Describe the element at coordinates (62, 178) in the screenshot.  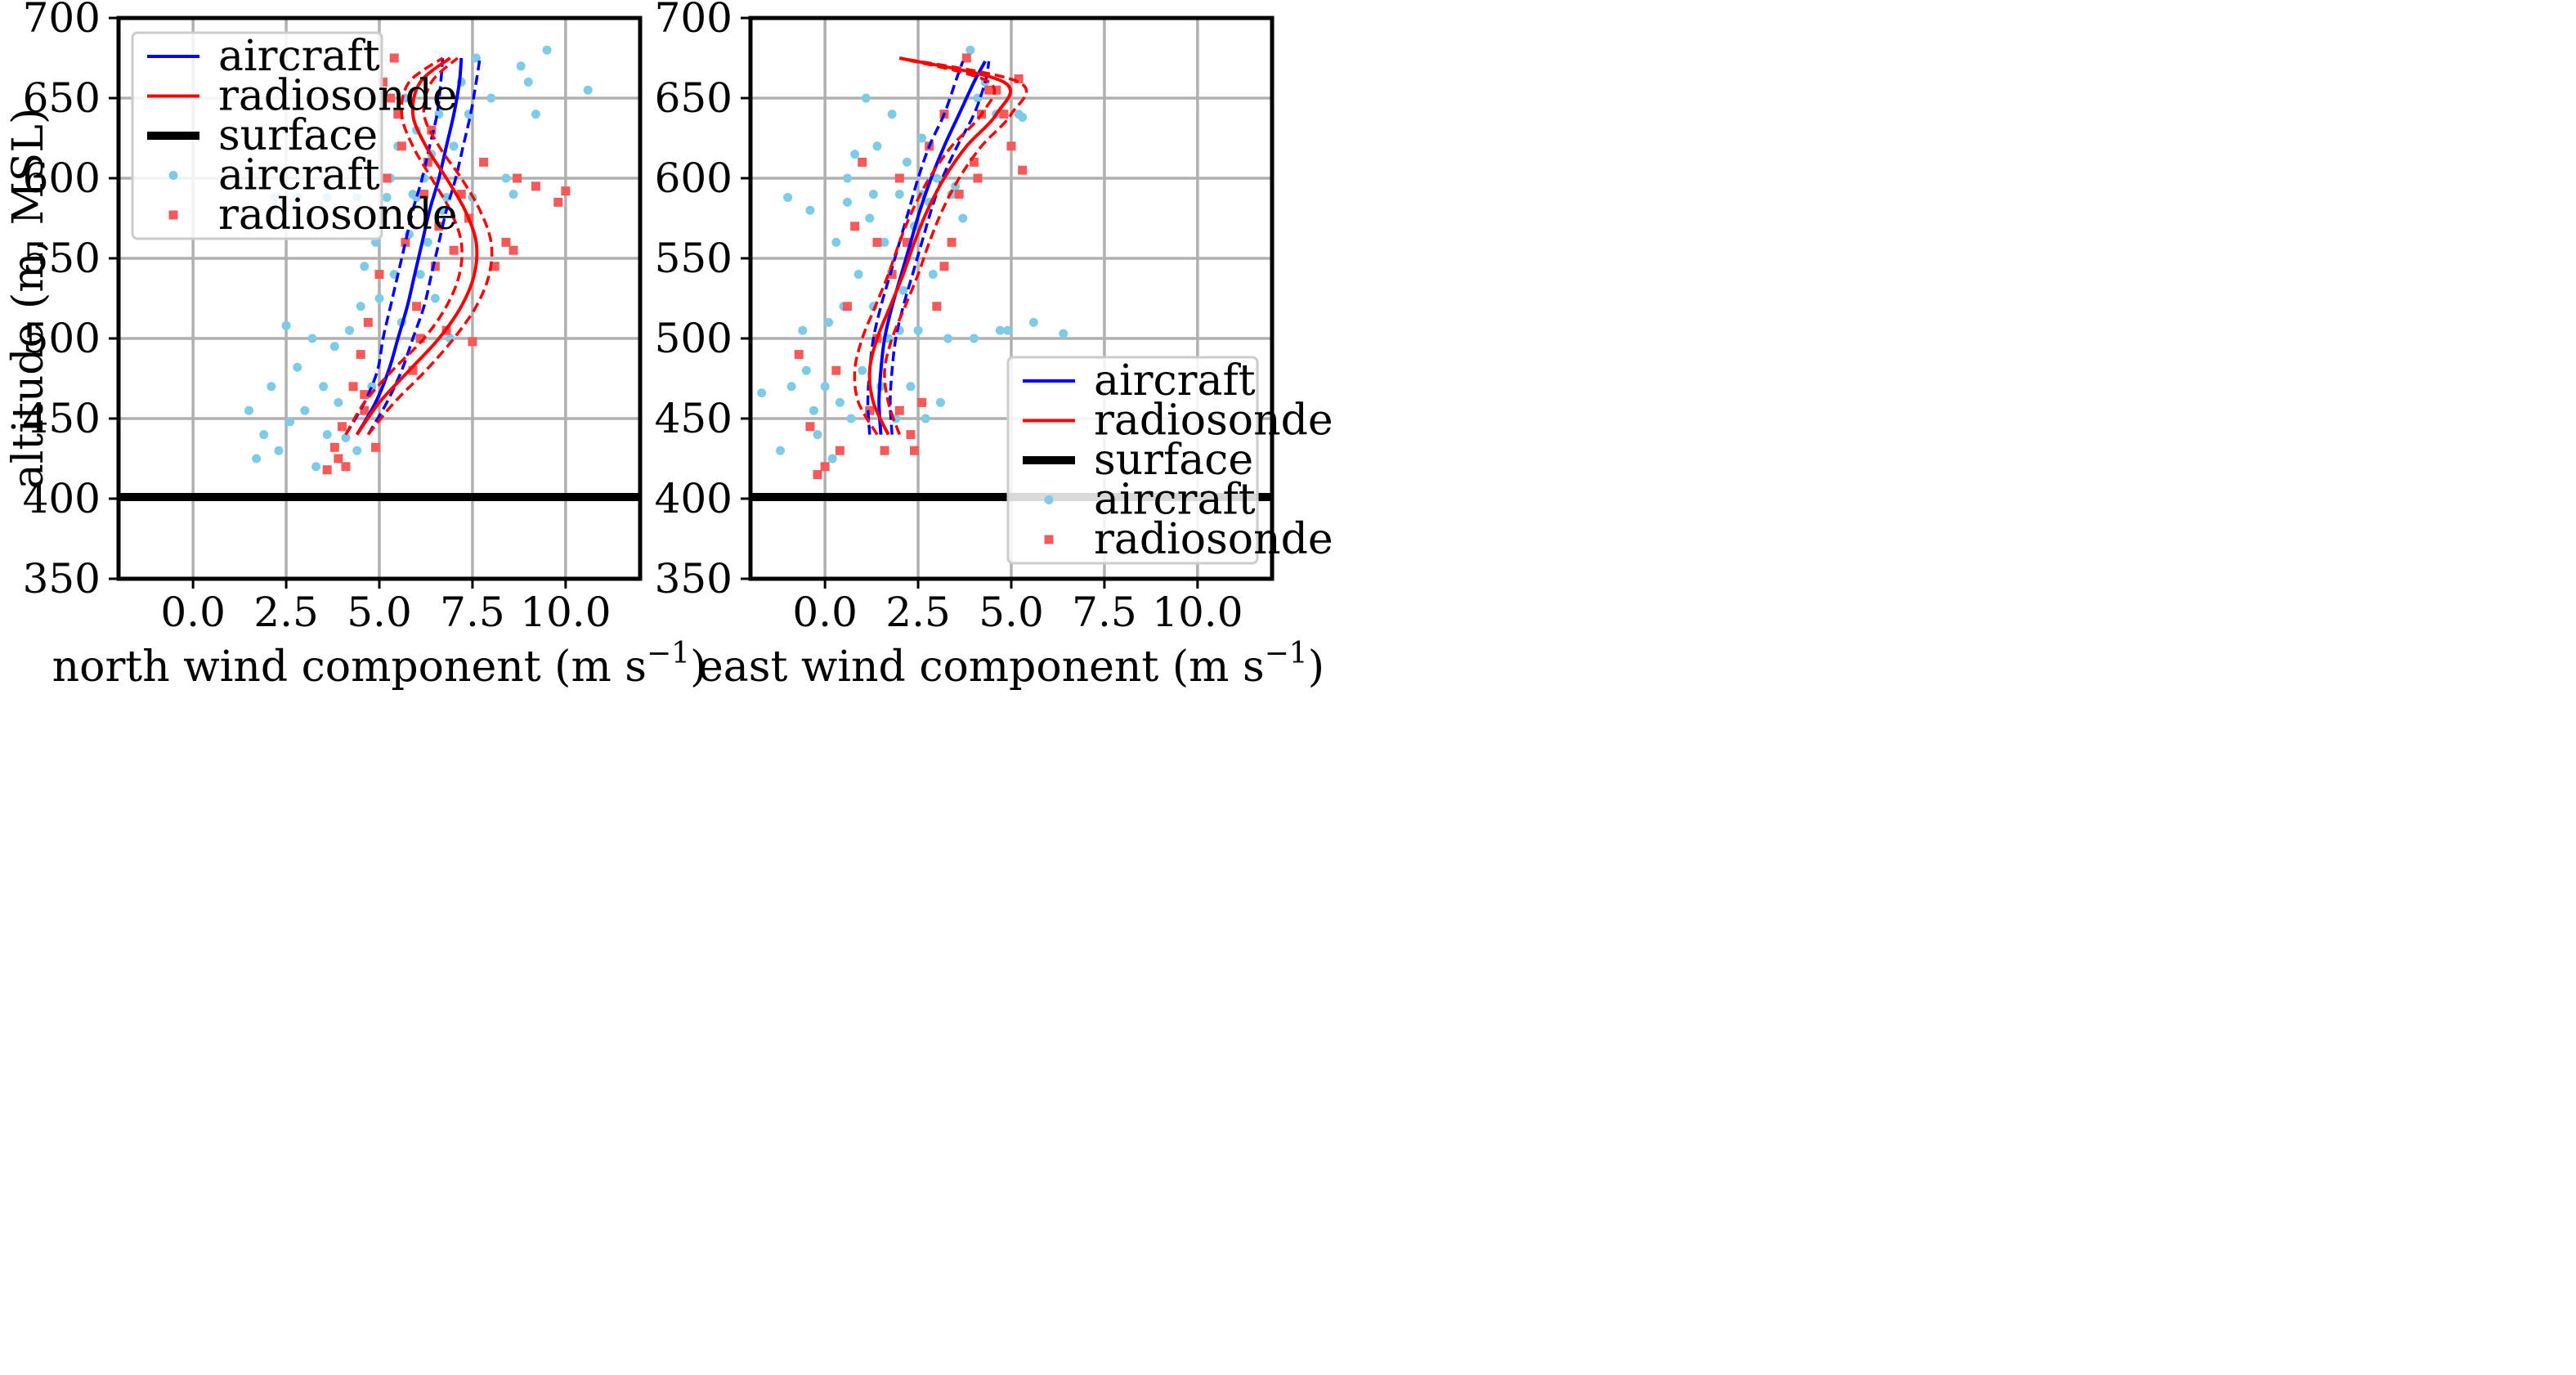
I see `y-tick-label: 600` at that location.